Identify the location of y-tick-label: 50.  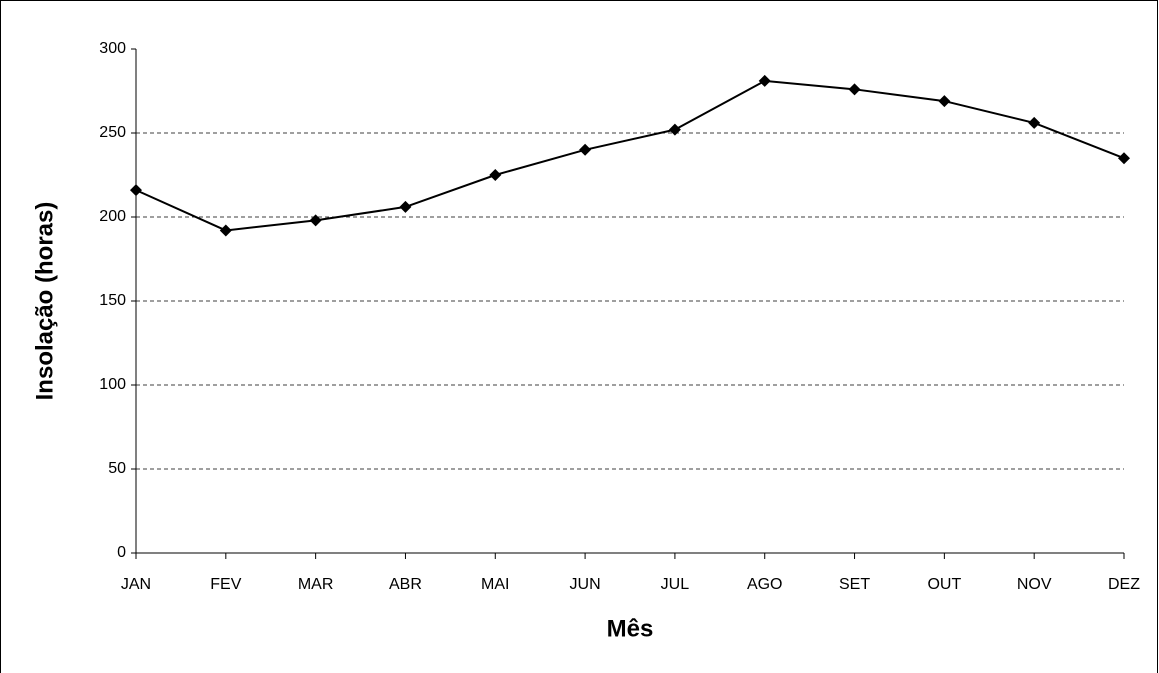
(117, 468).